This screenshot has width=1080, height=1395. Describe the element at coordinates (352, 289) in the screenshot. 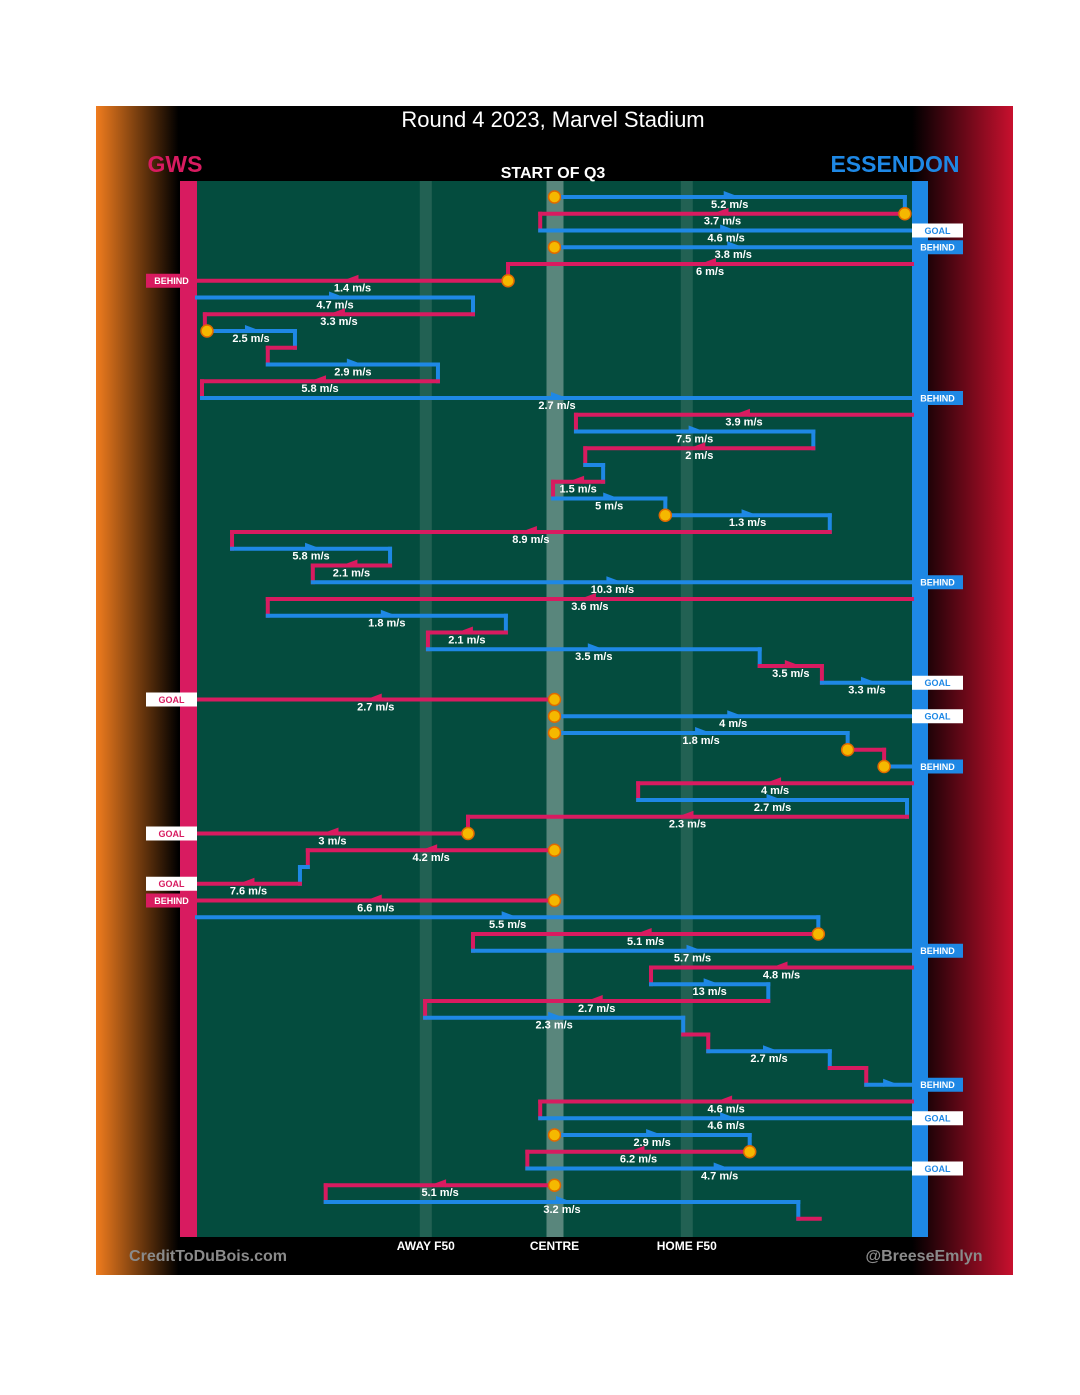

I see `speed-label: 1.4 m/s` at that location.